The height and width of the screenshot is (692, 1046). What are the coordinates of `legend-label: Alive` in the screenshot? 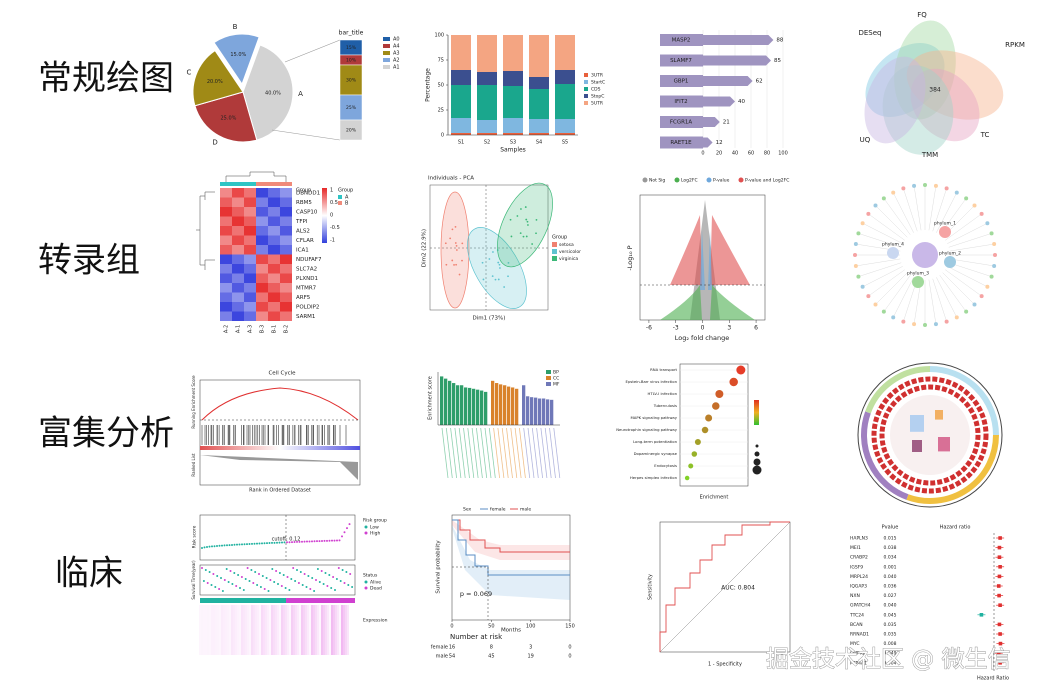 It's located at (375, 583).